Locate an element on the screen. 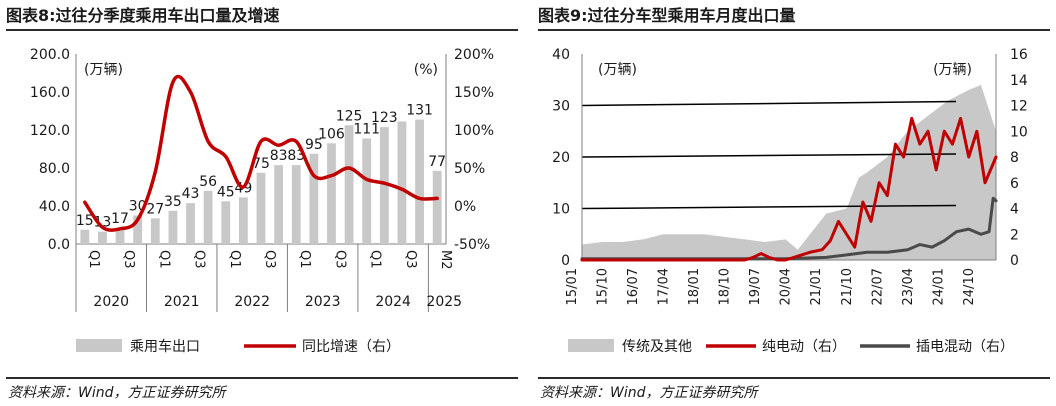 The height and width of the screenshot is (406, 1056). right-chart-title: 图表9:过往分车型乘用车月度出口量 is located at coordinates (667, 15).